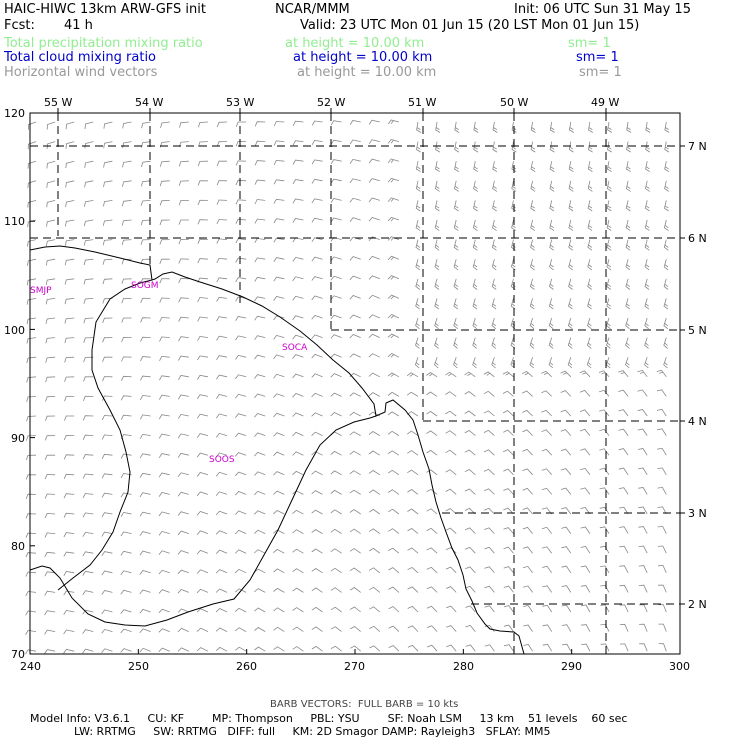 The width and height of the screenshot is (740, 744). What do you see at coordinates (597, 57) in the screenshot?
I see `field-cloud-sm: sm= 1` at bounding box center [597, 57].